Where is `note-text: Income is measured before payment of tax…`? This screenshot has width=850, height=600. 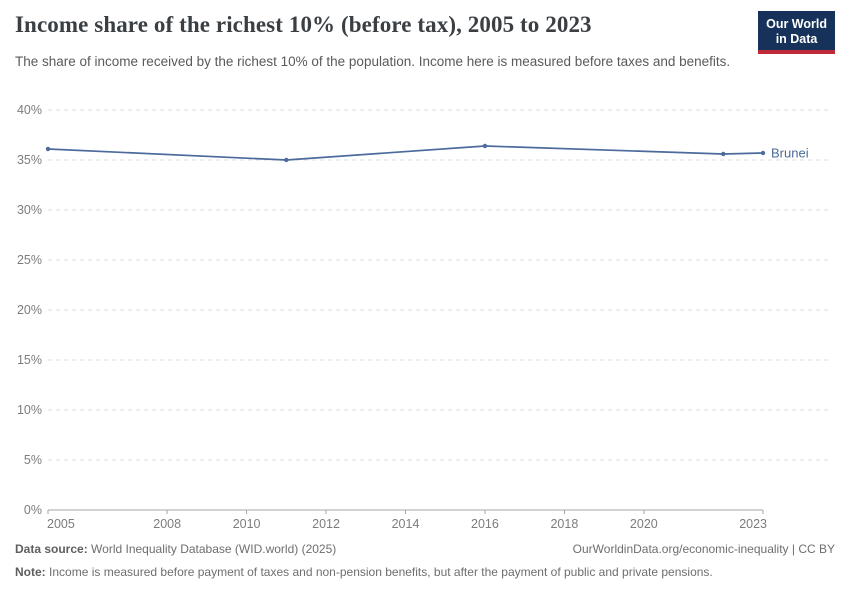 note-text: Income is measured before payment of tax… is located at coordinates (381, 572).